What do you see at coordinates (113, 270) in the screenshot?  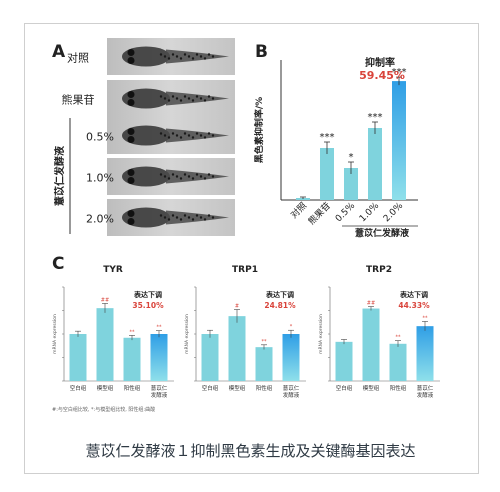 I see `chart-title: TYR` at bounding box center [113, 270].